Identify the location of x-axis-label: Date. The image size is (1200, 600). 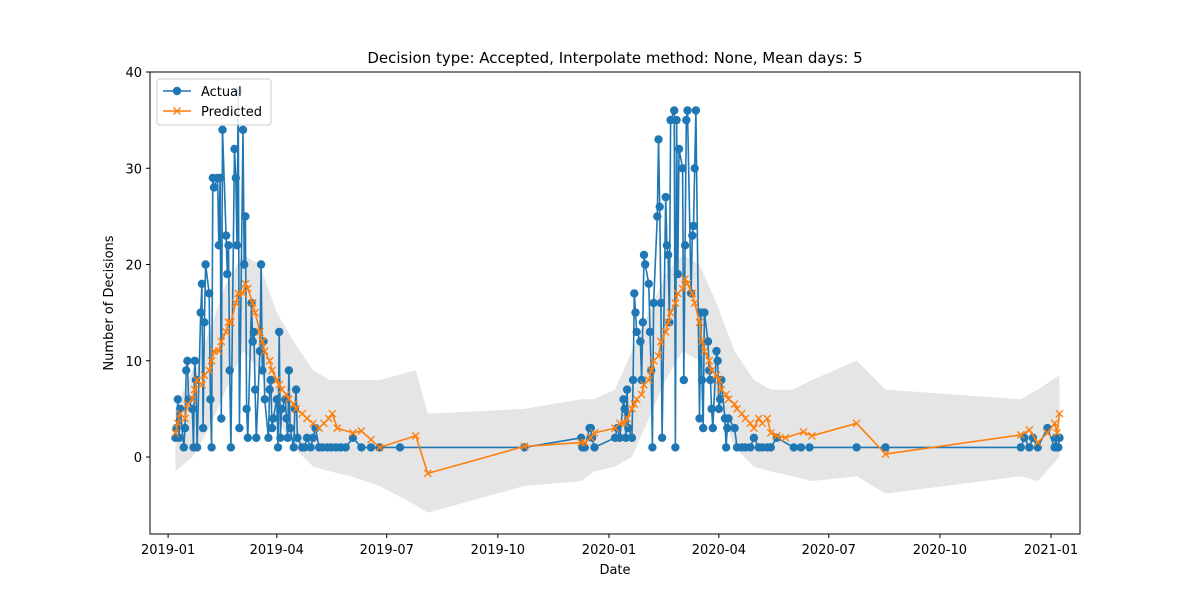
(614, 570).